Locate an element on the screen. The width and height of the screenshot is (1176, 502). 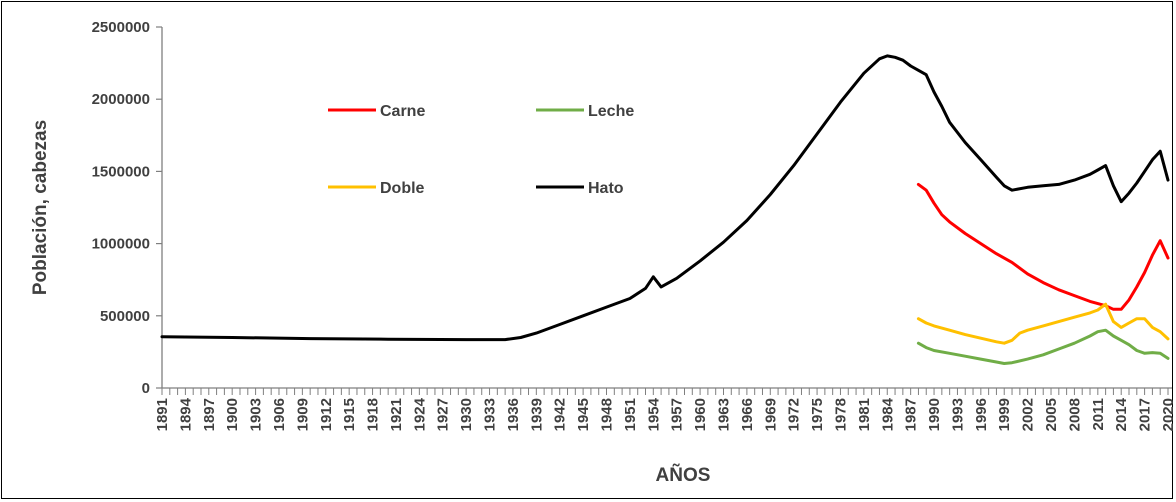
x-tick-label: 1906 is located at coordinates (279, 414).